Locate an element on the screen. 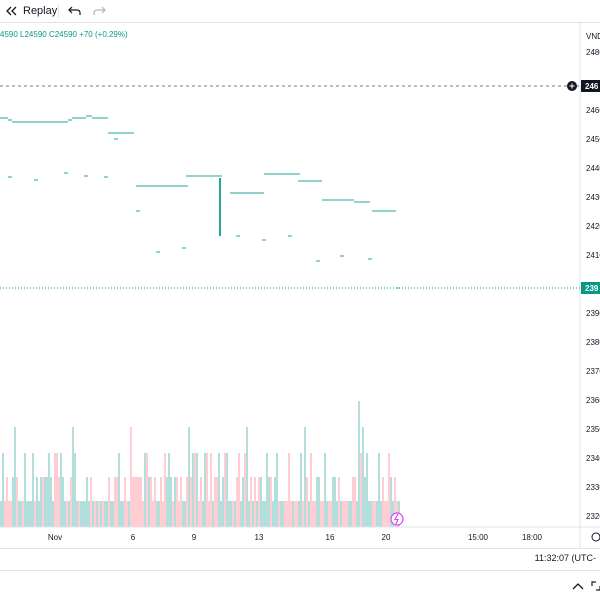  chart-settings-button is located at coordinates (595, 537).